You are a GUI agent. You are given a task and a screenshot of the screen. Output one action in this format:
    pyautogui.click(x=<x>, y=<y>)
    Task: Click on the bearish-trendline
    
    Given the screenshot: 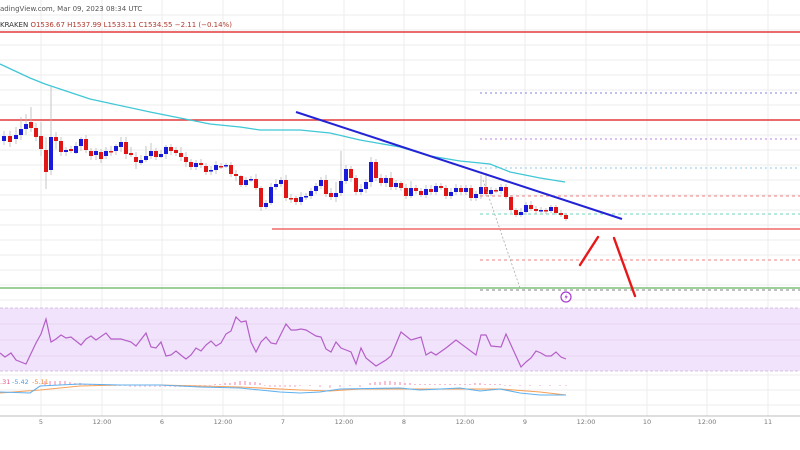 What is the action you would take?
    pyautogui.click(x=459, y=165)
    